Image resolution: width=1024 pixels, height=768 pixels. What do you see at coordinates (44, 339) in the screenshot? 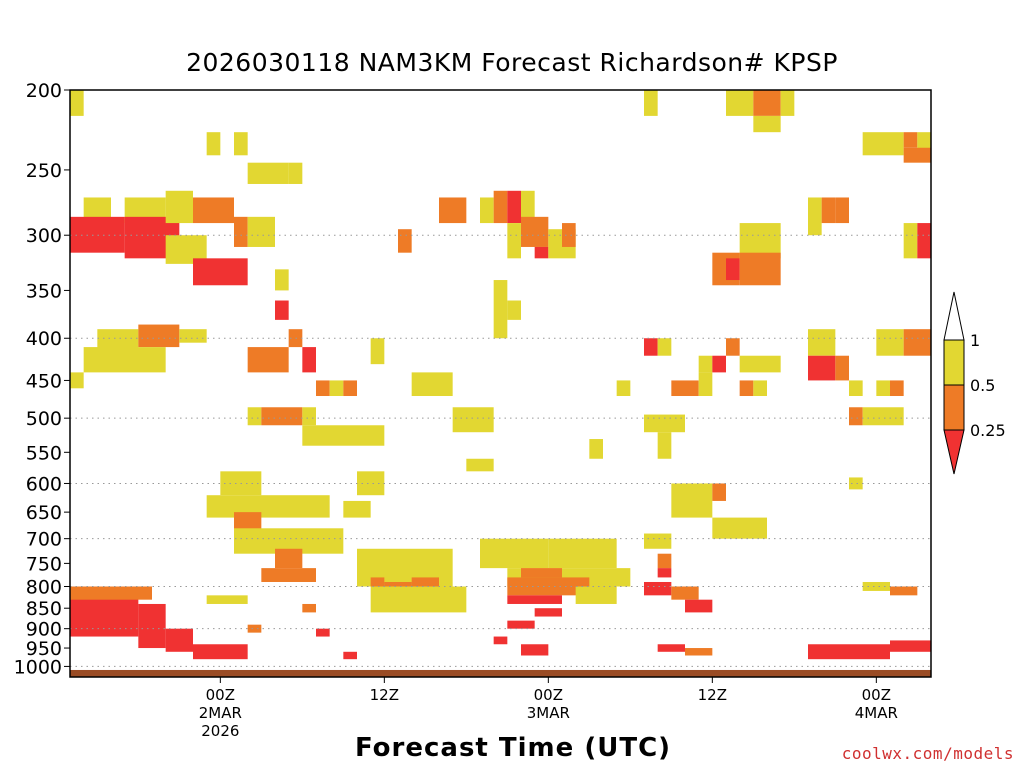
I see `y-tick-label: 400` at bounding box center [44, 339].